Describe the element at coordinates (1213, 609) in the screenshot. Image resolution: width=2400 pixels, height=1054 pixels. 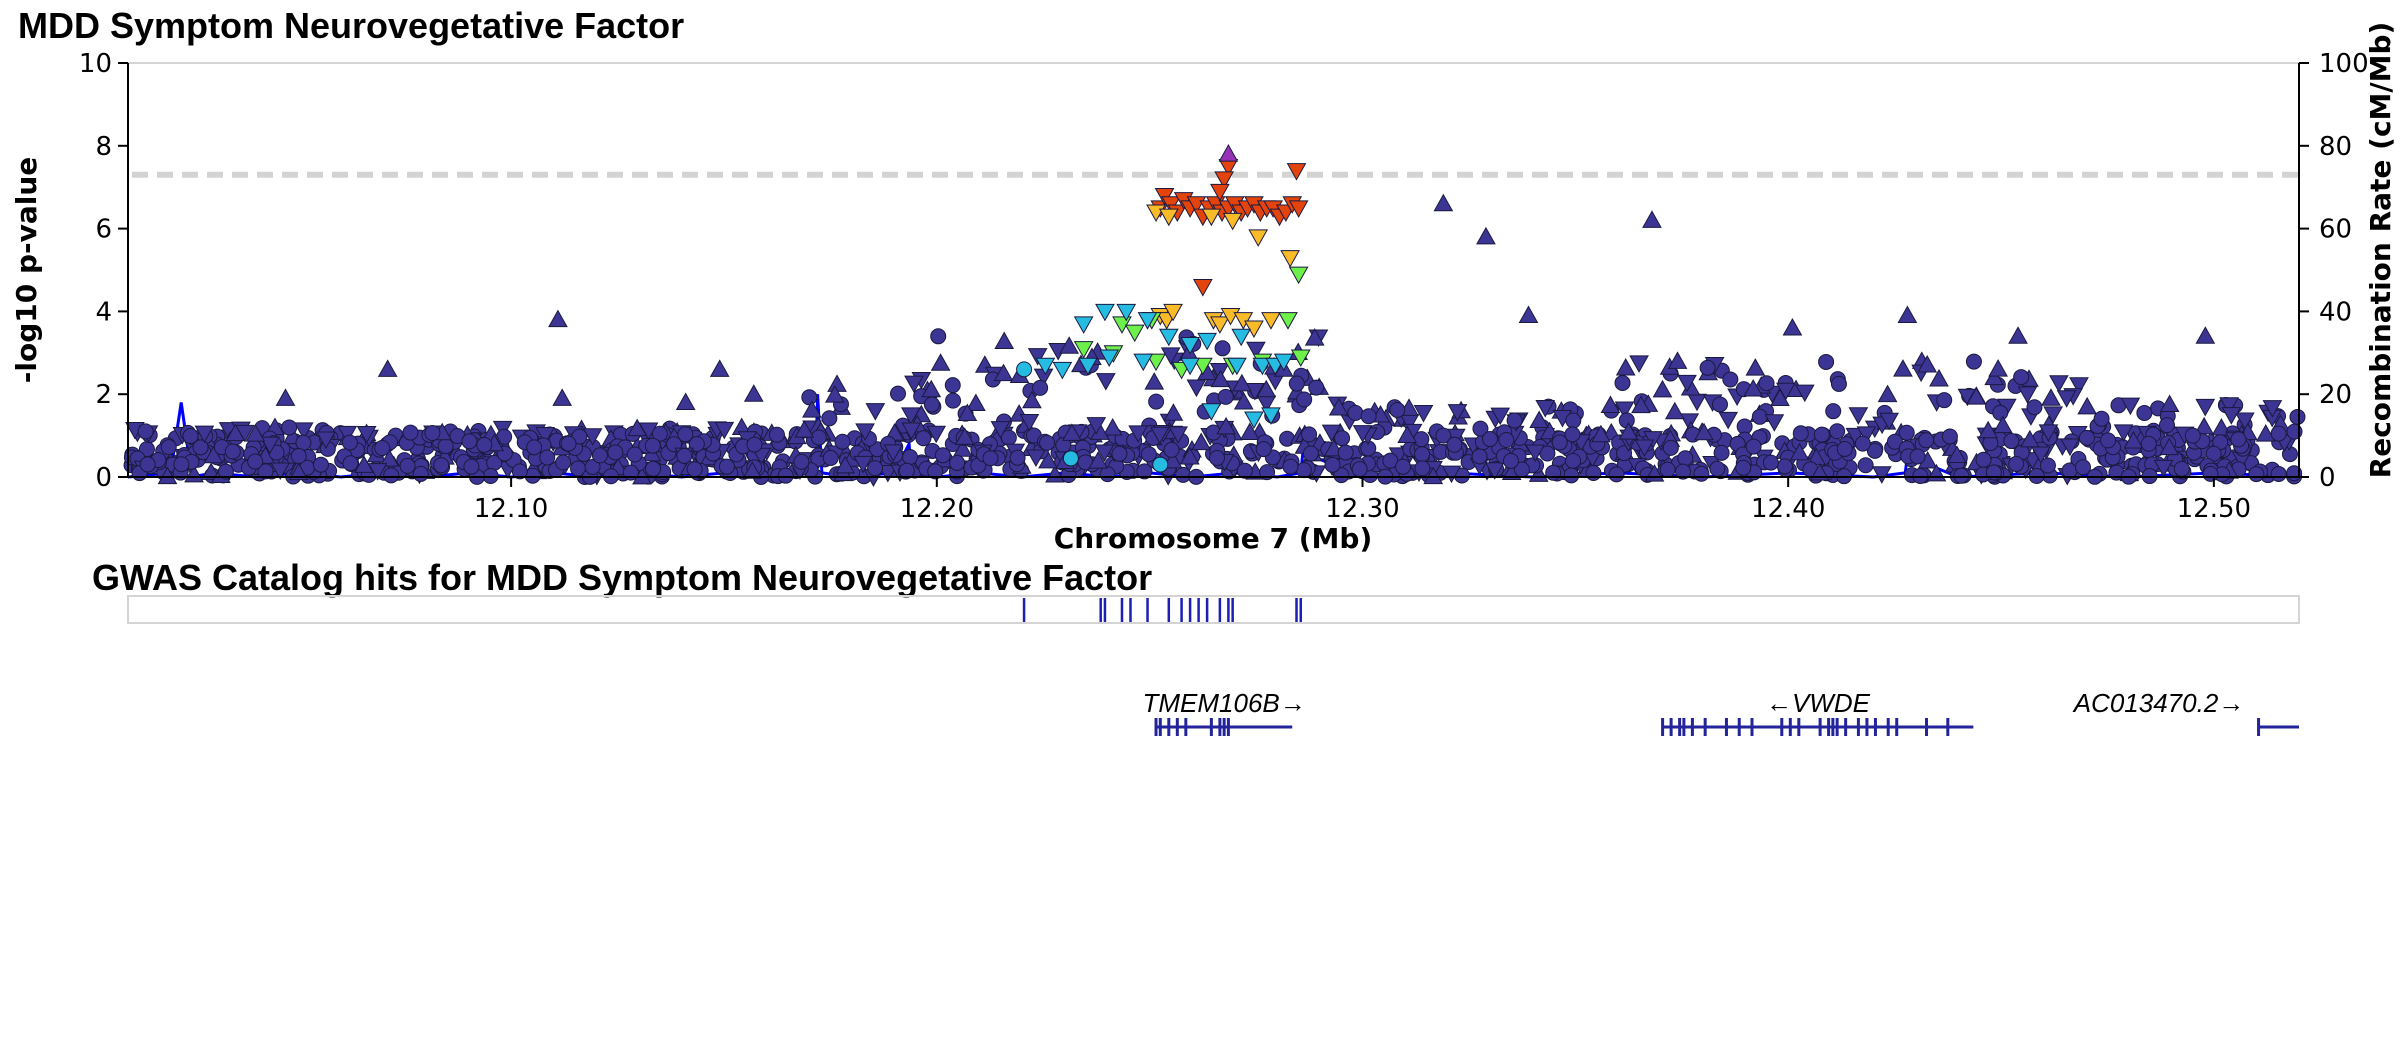
I see `gwas-track-frame` at that location.